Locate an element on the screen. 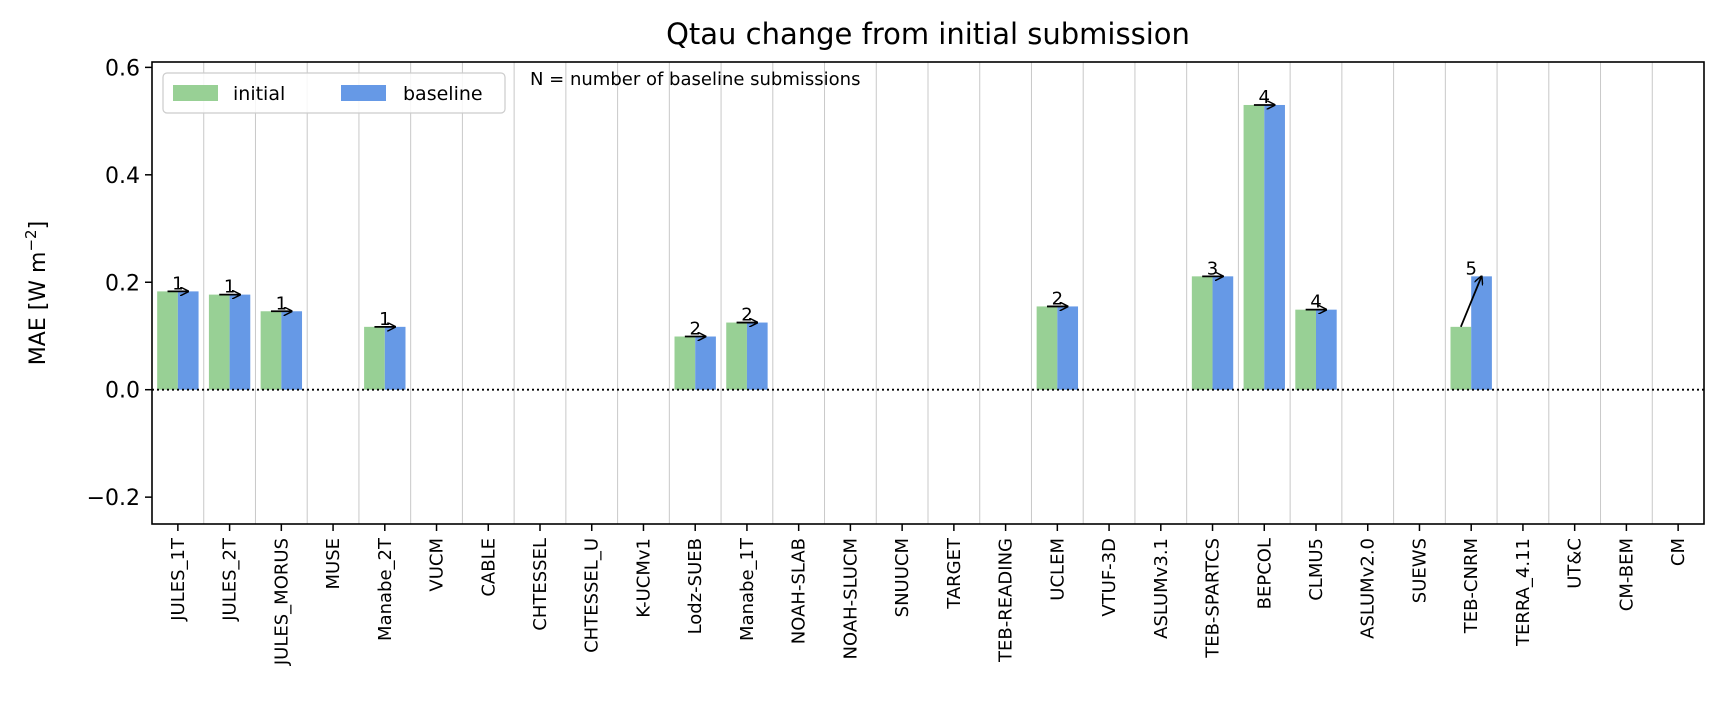 This screenshot has height=720, width=1721. chart-title: Qtau change from initial submission is located at coordinates (928, 34).